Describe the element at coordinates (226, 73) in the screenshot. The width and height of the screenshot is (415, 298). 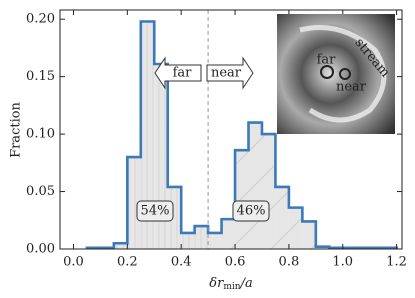
I see `arrow-label: near` at that location.